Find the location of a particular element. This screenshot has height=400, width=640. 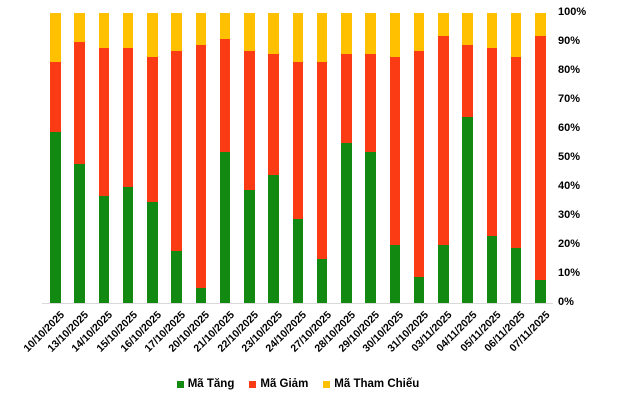

legend: Mã Tăng Mã Giảm Mã Tham Chiếu is located at coordinates (298, 384).